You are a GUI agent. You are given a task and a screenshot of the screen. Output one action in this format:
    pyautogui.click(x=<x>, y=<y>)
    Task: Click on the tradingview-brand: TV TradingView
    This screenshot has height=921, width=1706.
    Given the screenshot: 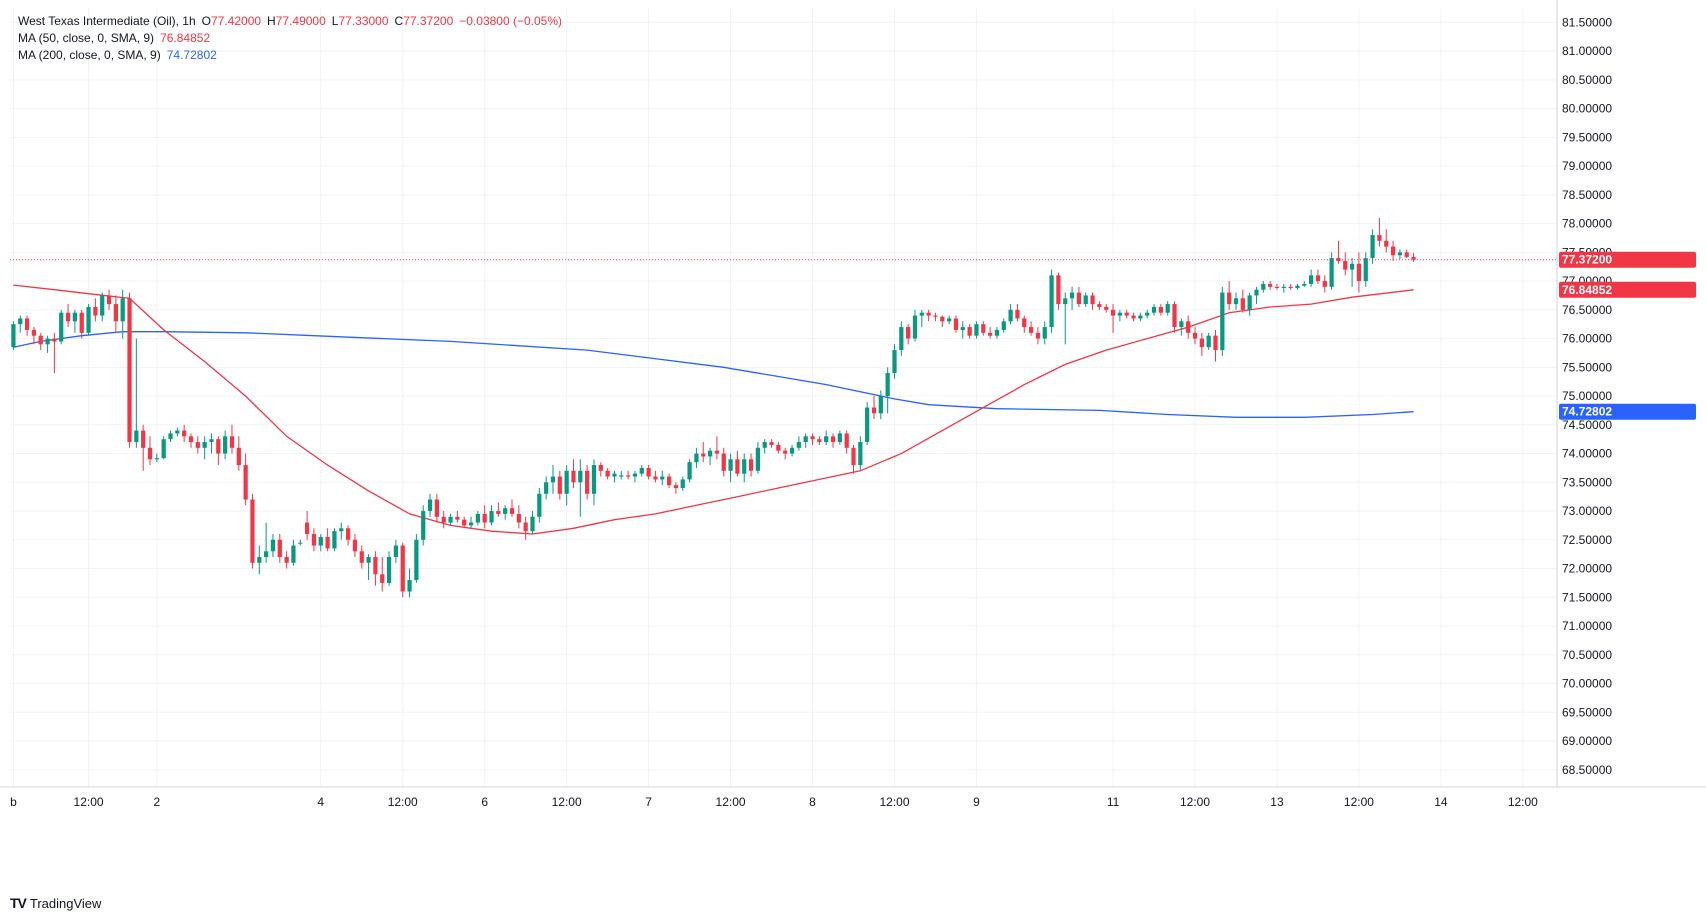 What is the action you would take?
    pyautogui.click(x=55, y=903)
    